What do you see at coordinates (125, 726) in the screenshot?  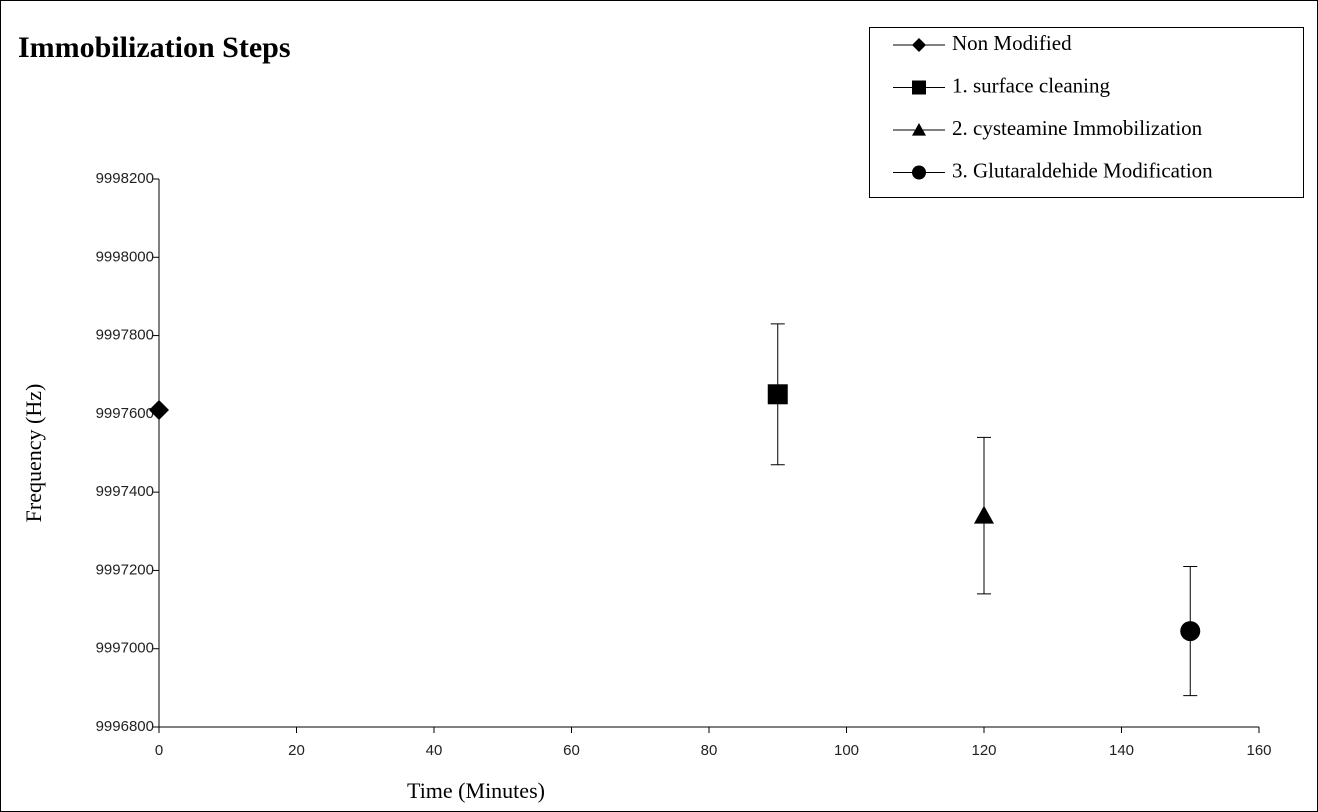 I see `y-tick-label: 9996800` at bounding box center [125, 726].